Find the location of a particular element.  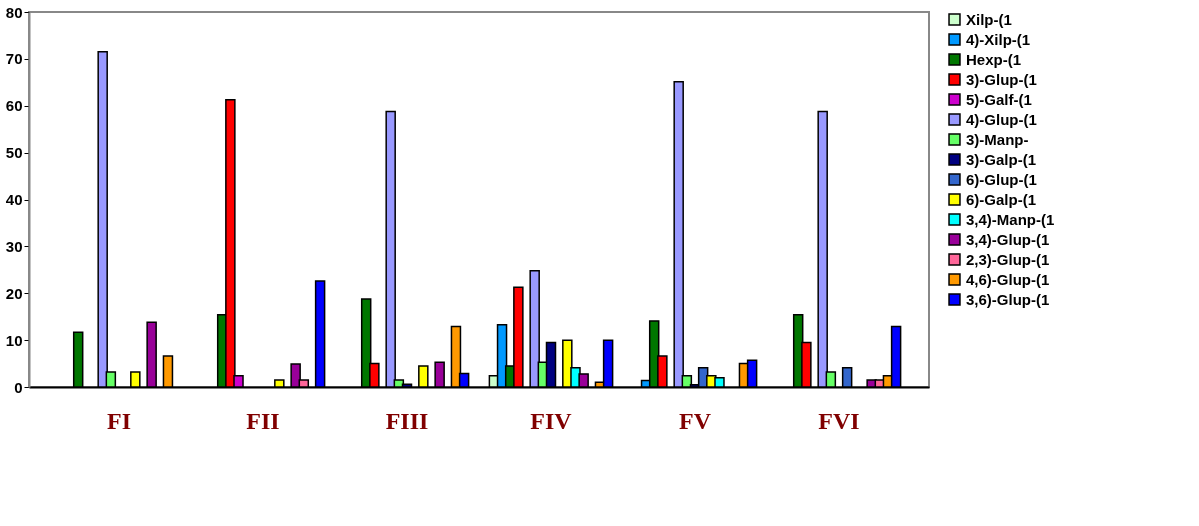

legend-label: Xilp-(1 is located at coordinates (989, 19).